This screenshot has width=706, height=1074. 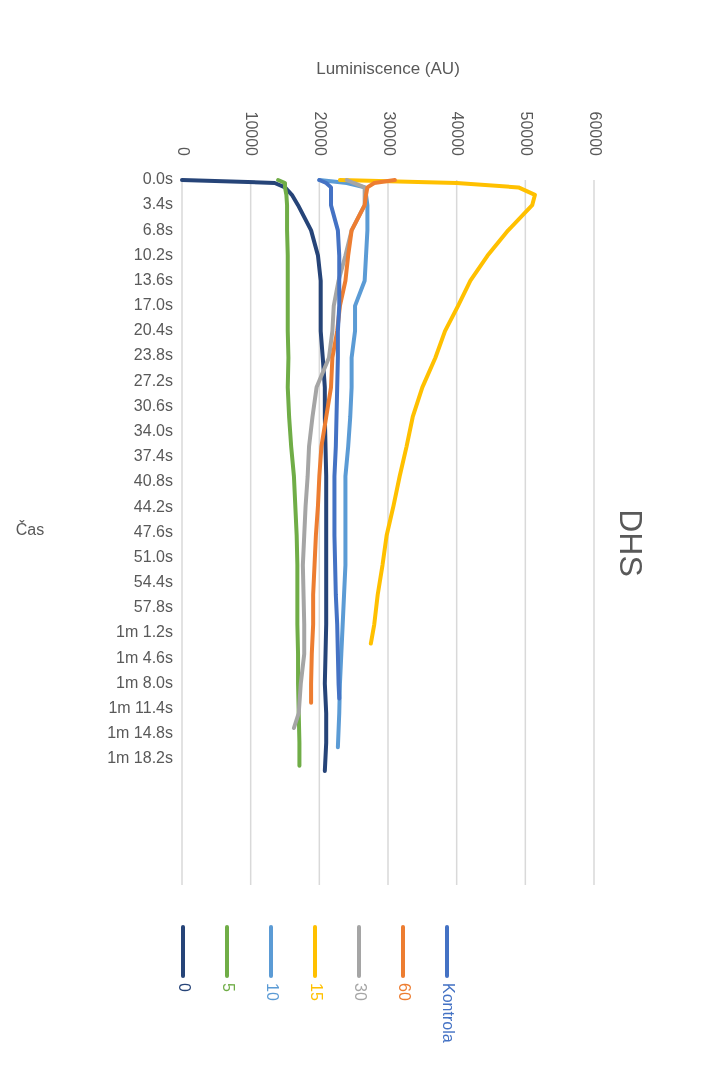 I want to click on y-tick-label: 40.8s, so click(x=153, y=481).